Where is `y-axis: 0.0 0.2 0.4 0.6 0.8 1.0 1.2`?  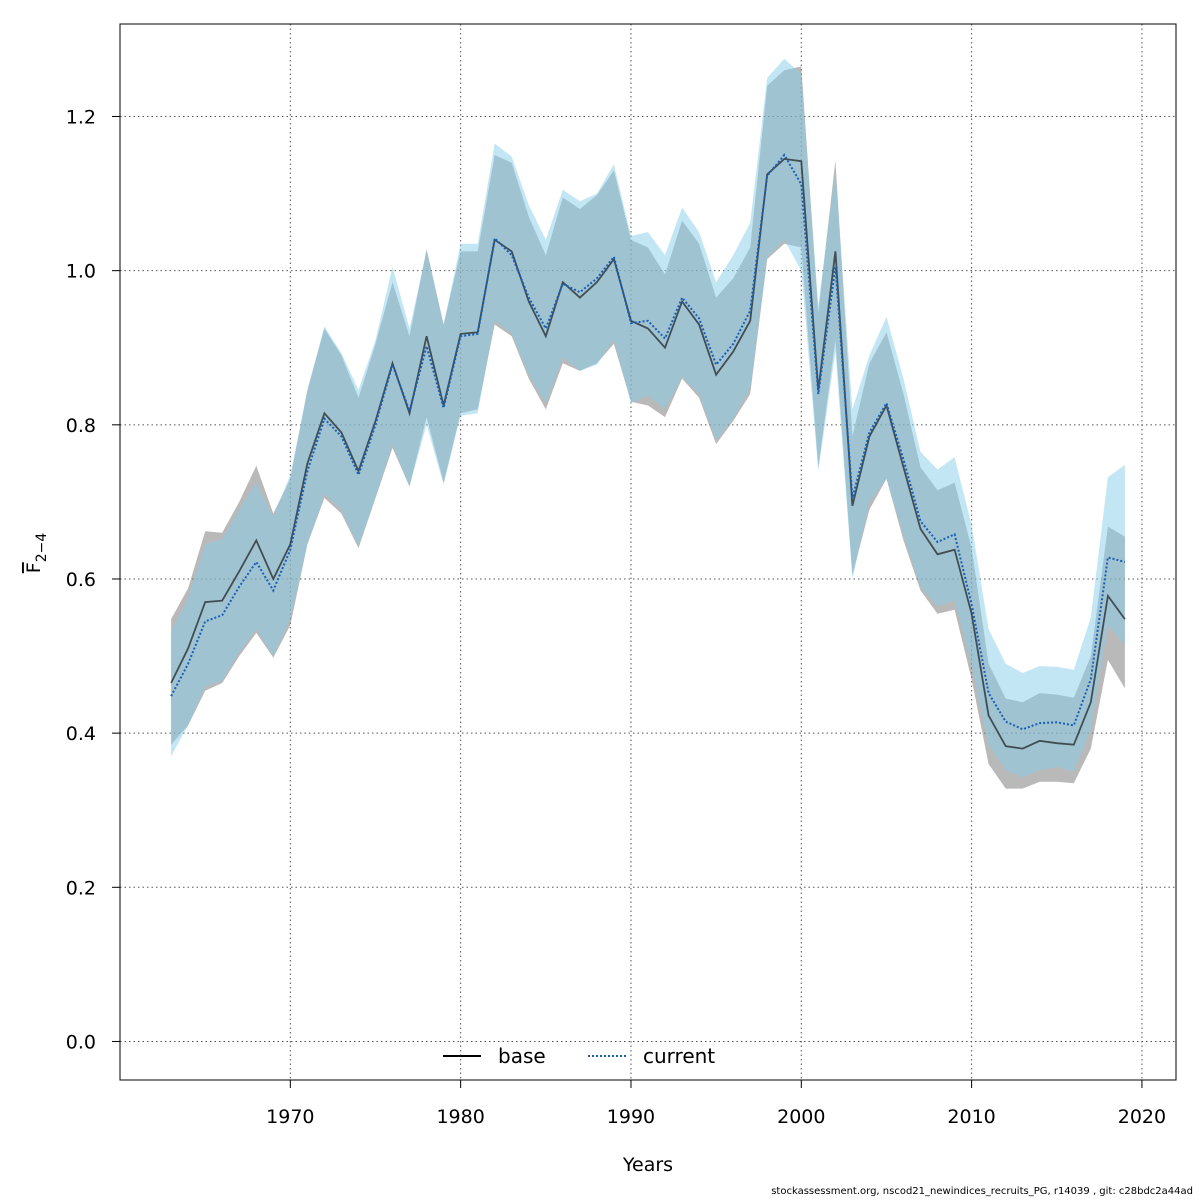
y-axis: 0.0 0.2 0.4 0.6 0.8 1.0 1.2 is located at coordinates (93, 579).